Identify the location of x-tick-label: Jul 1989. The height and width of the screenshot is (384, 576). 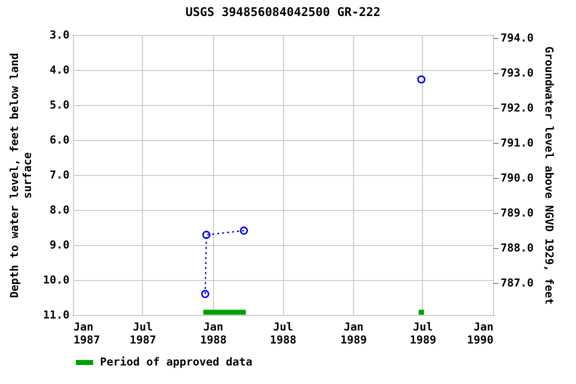
(423, 333).